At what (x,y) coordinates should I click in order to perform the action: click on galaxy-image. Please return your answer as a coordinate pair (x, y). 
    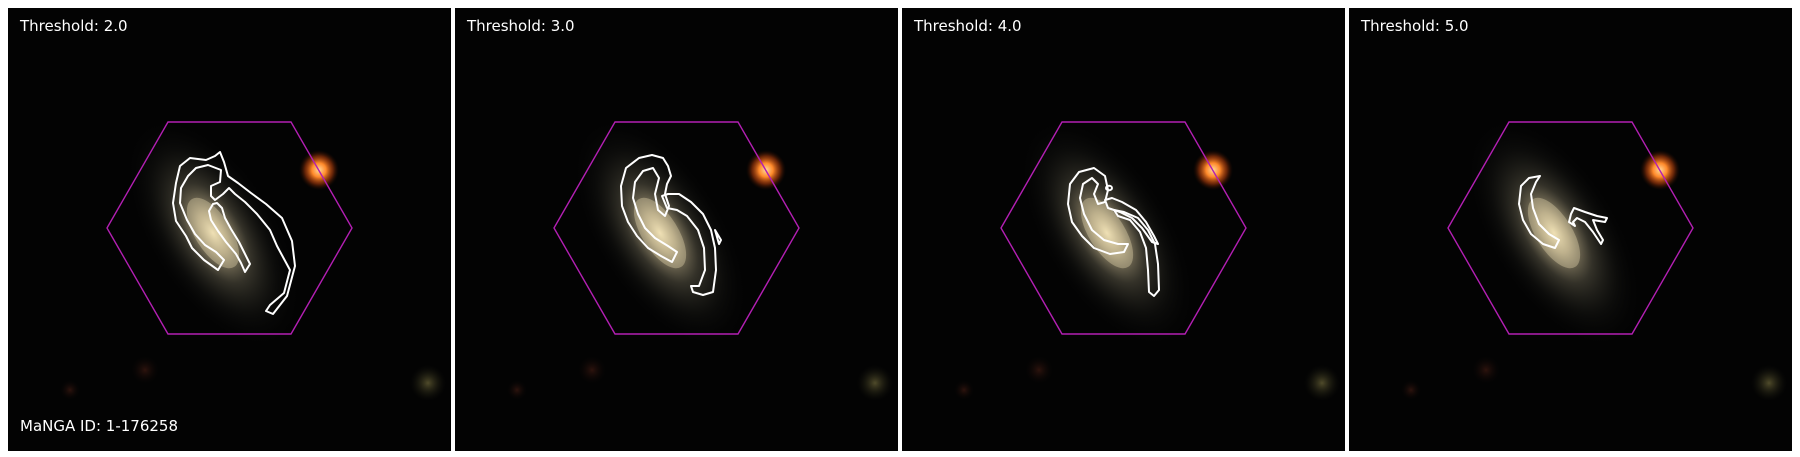
    Looking at the image, I should click on (1594, 261).